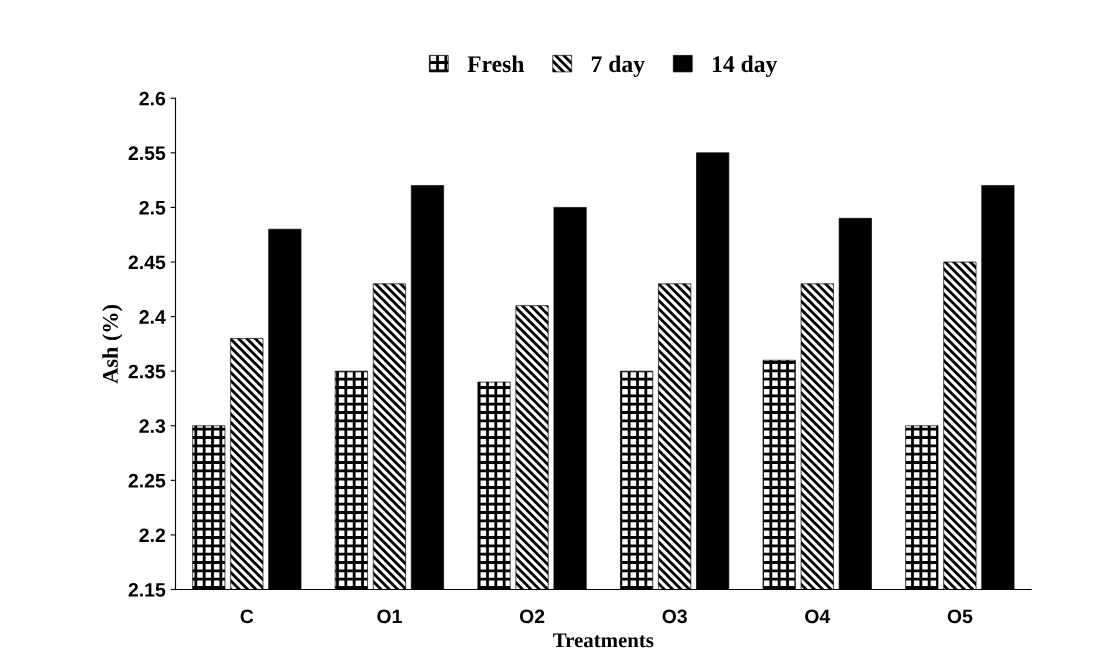  What do you see at coordinates (496, 64) in the screenshot?
I see `legend-label: Fresh` at bounding box center [496, 64].